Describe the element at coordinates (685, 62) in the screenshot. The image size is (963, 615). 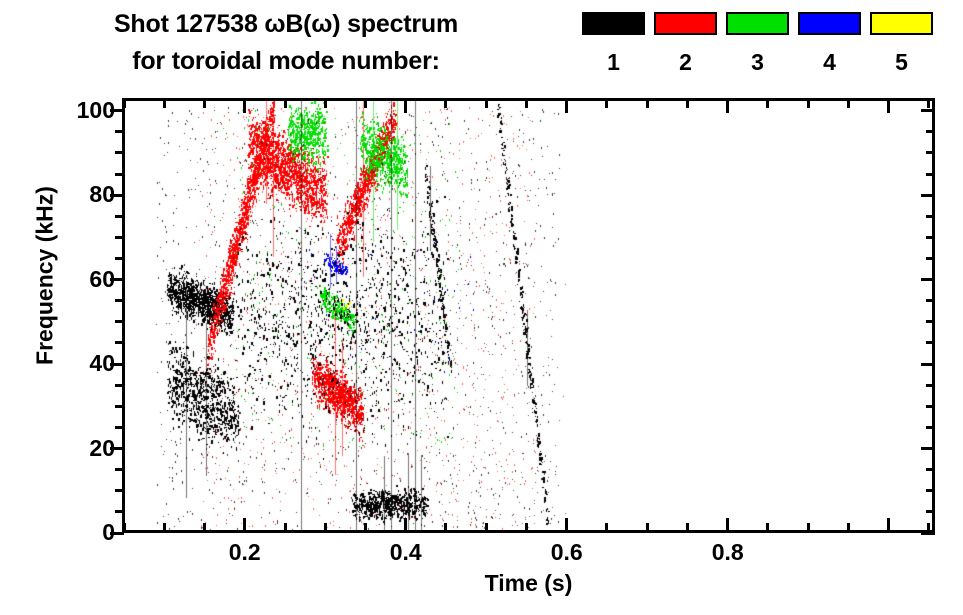
I see `legend-label-mode-2: 2` at that location.